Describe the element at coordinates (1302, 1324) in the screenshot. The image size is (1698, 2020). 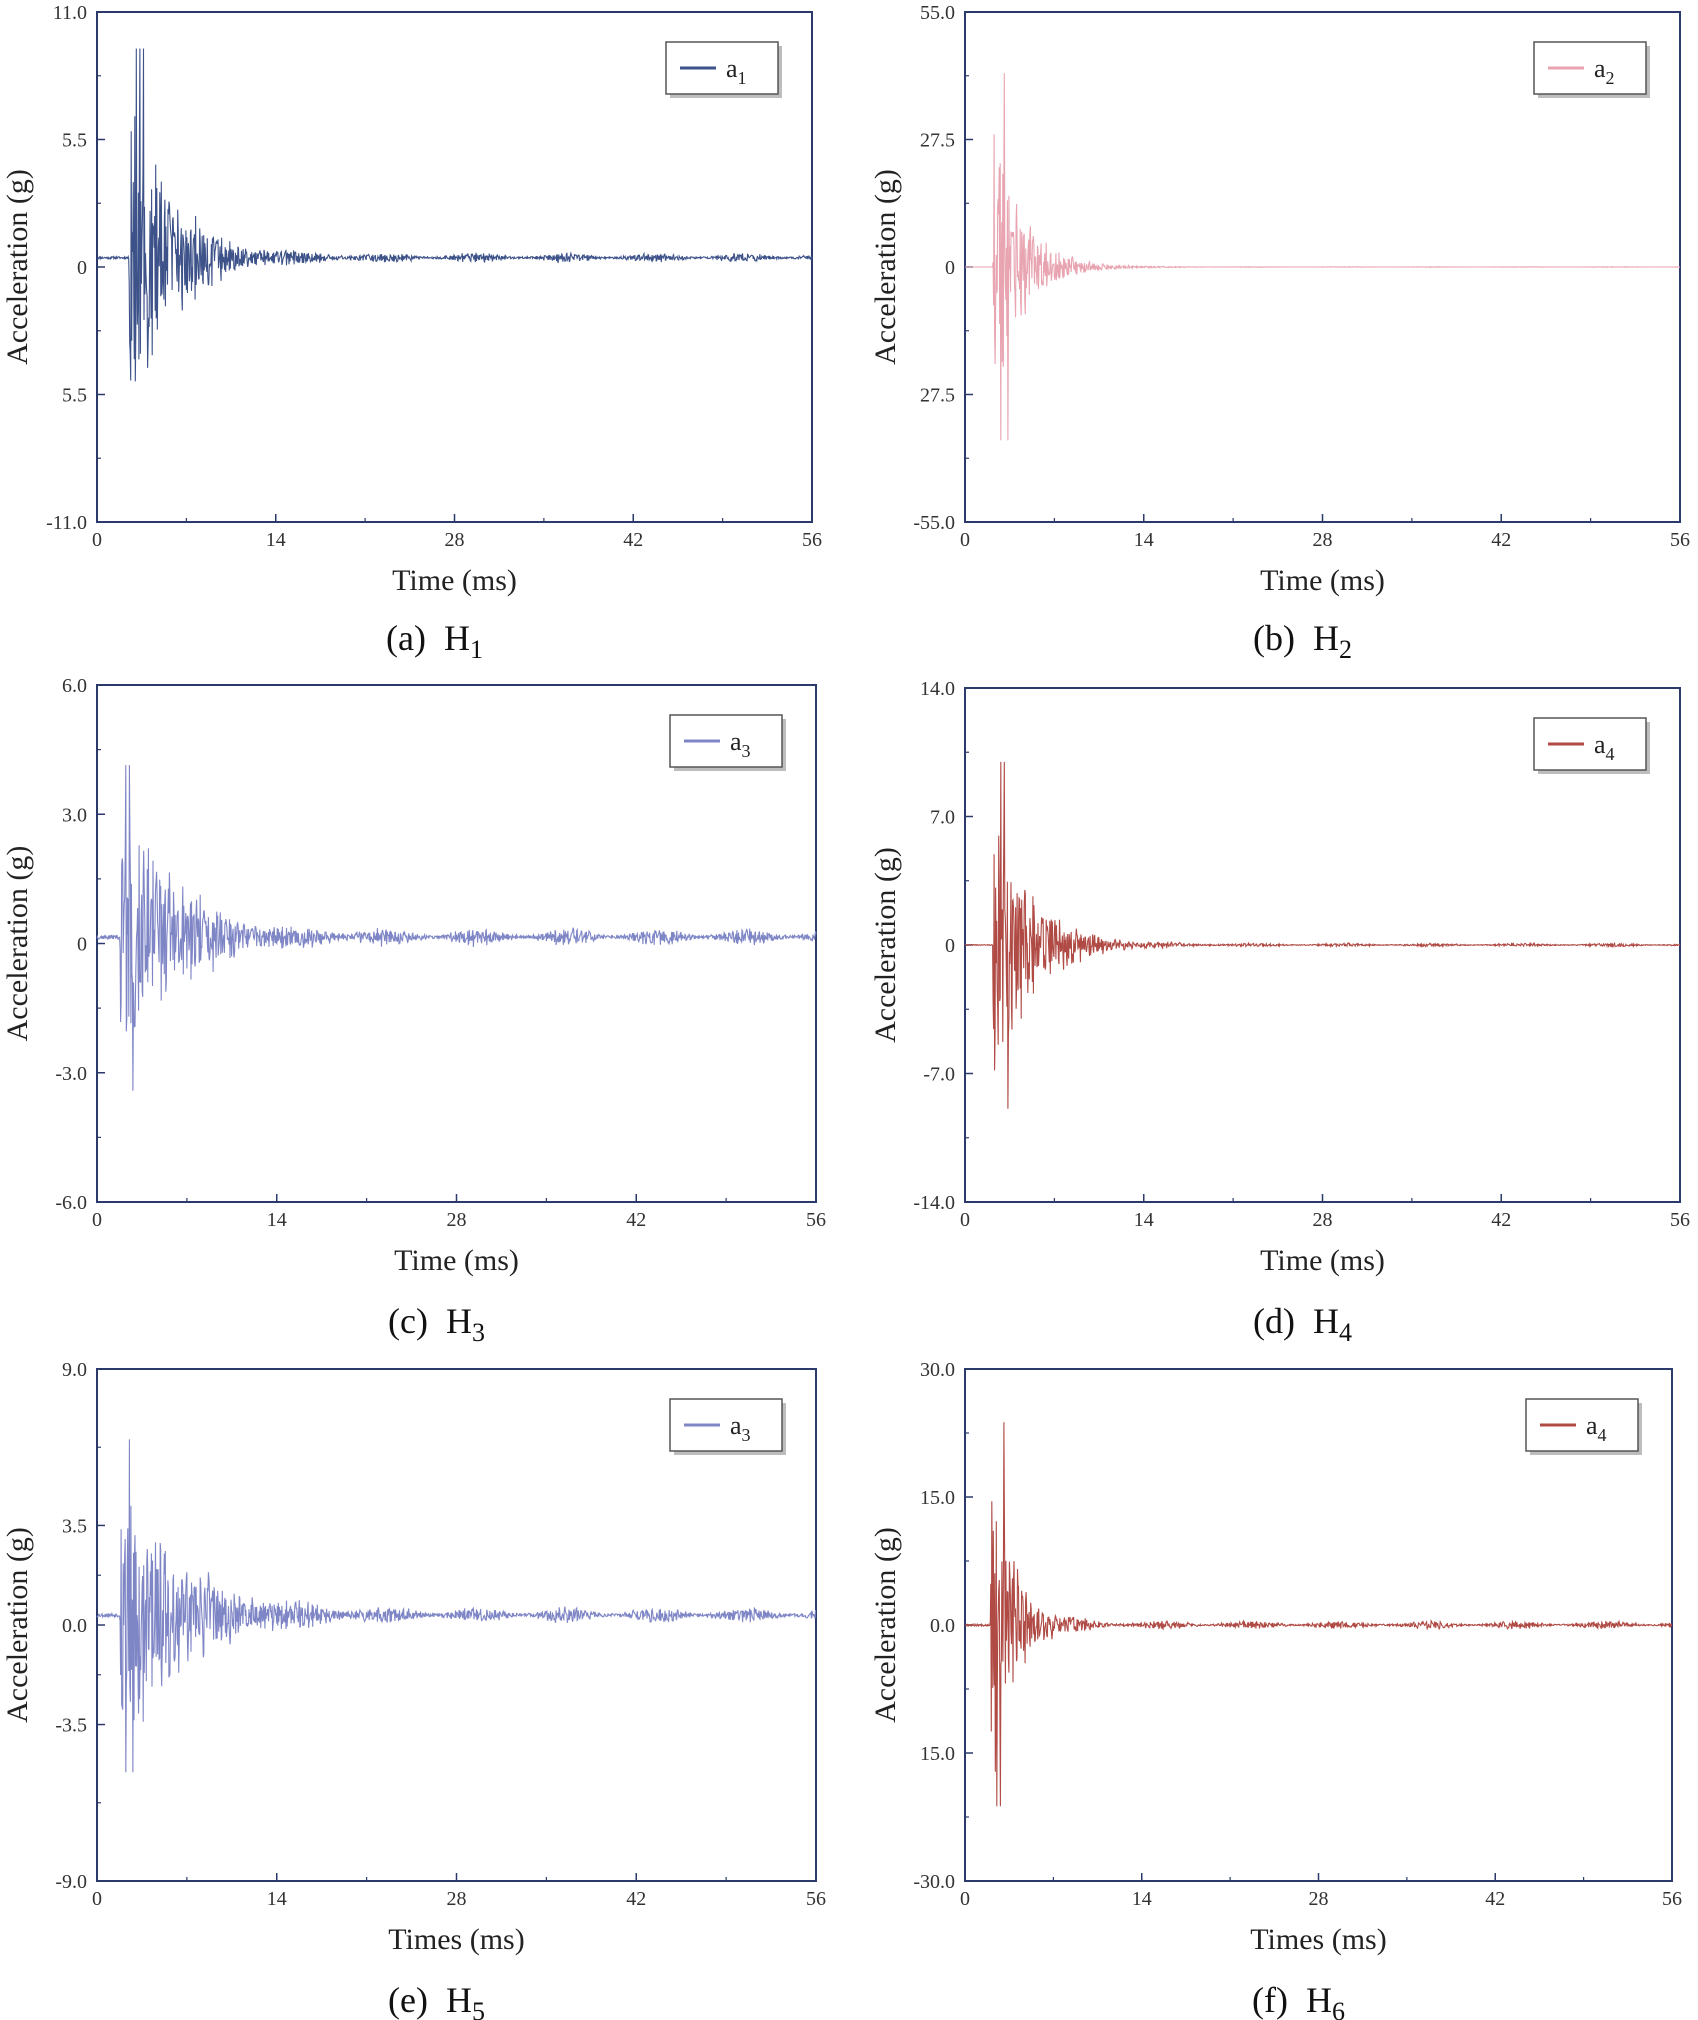
I see `panel-caption: (d) H4` at that location.